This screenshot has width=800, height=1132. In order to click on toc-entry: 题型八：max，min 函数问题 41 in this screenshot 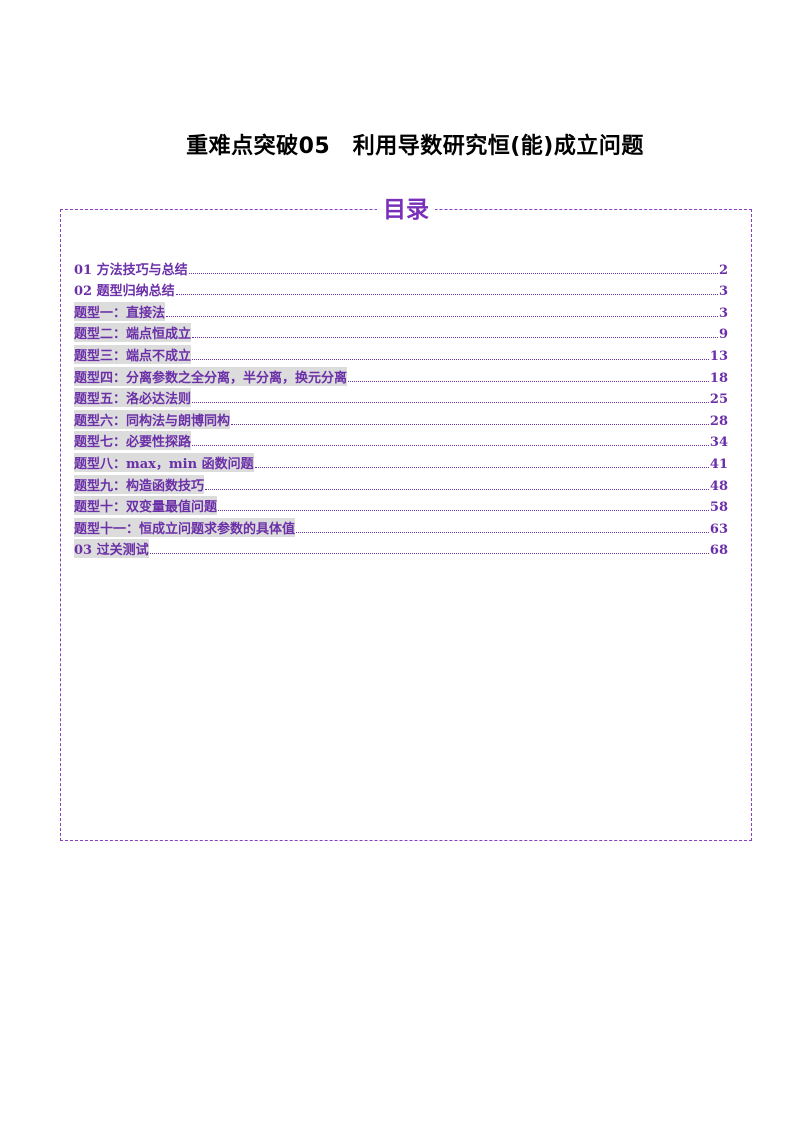, I will do `click(401, 461)`.